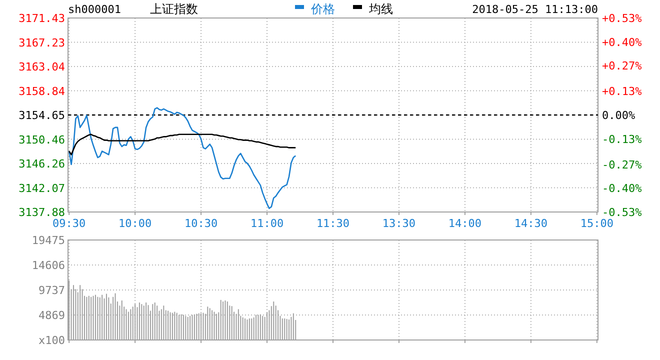 This screenshot has height=360, width=660. What do you see at coordinates (622, 91) in the screenshot?
I see `y2-tick-label: +0.13%` at bounding box center [622, 91].